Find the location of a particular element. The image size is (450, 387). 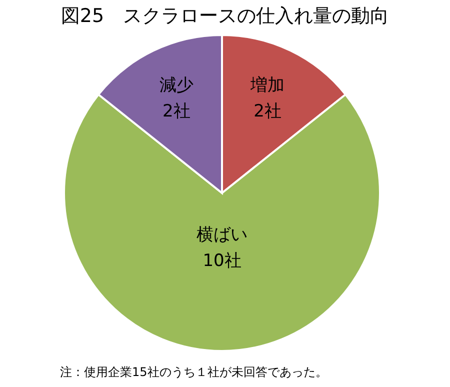

chart-title: 図25 スクラロースの仕入れ量の動向 is located at coordinates (225, 16).